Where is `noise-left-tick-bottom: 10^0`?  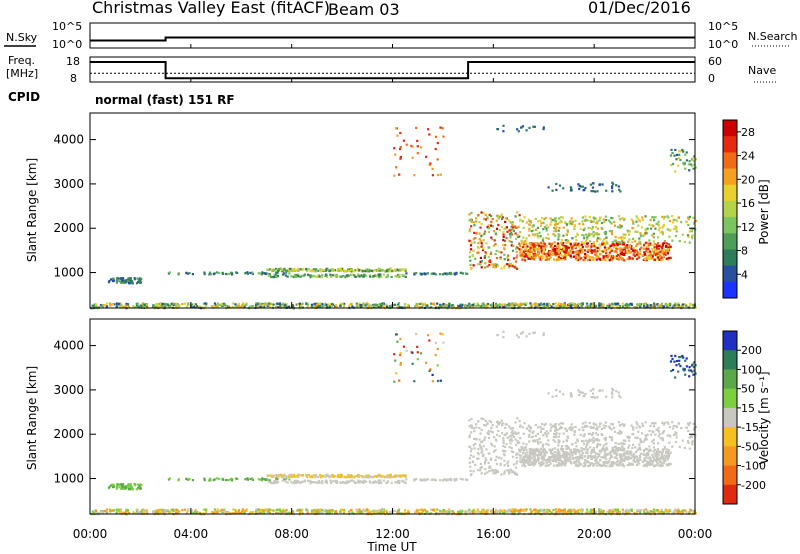 noise-left-tick-bottom: 10^0 is located at coordinates (67, 44).